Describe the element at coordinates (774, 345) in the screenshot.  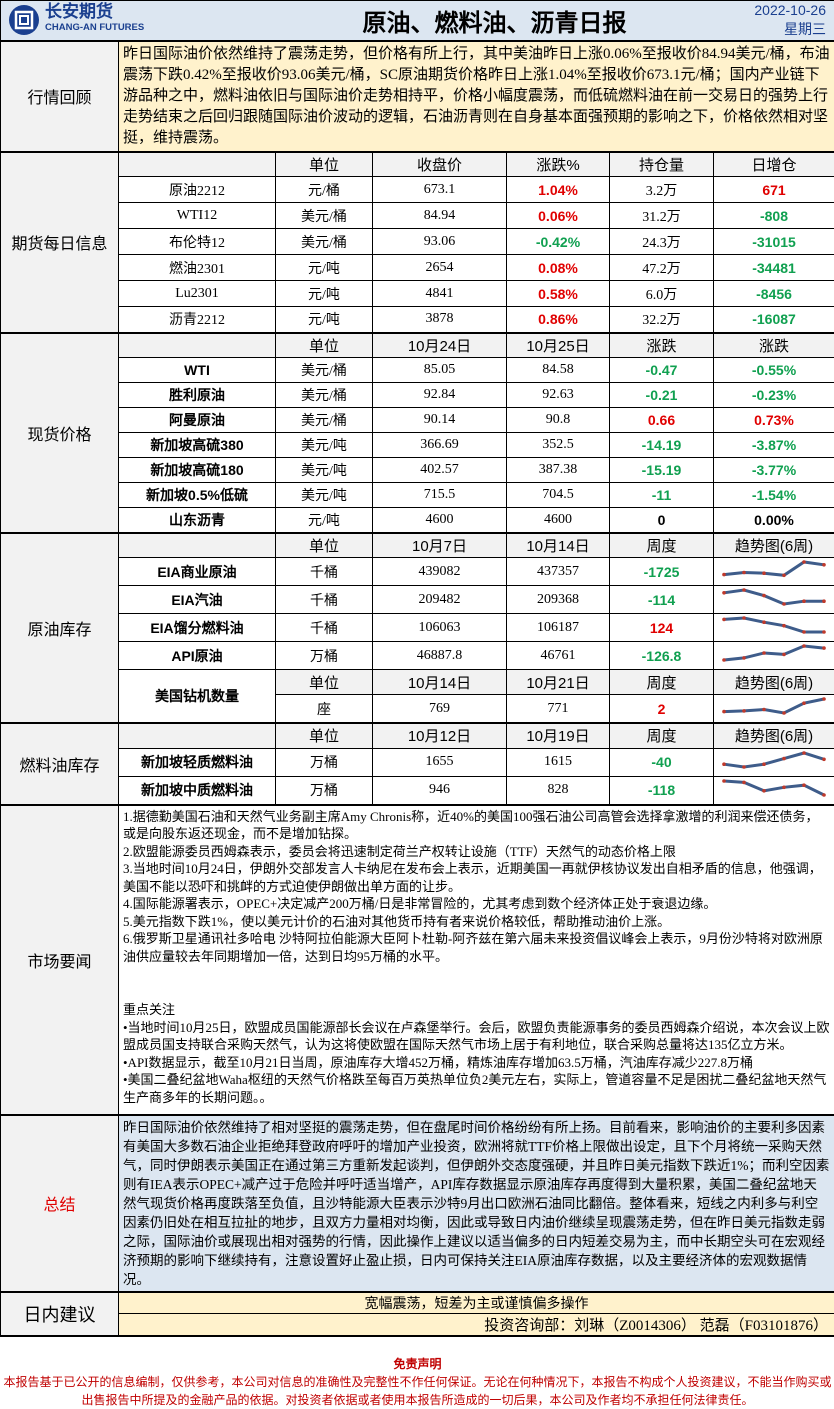
I see `column-header: 涨跌` at that location.